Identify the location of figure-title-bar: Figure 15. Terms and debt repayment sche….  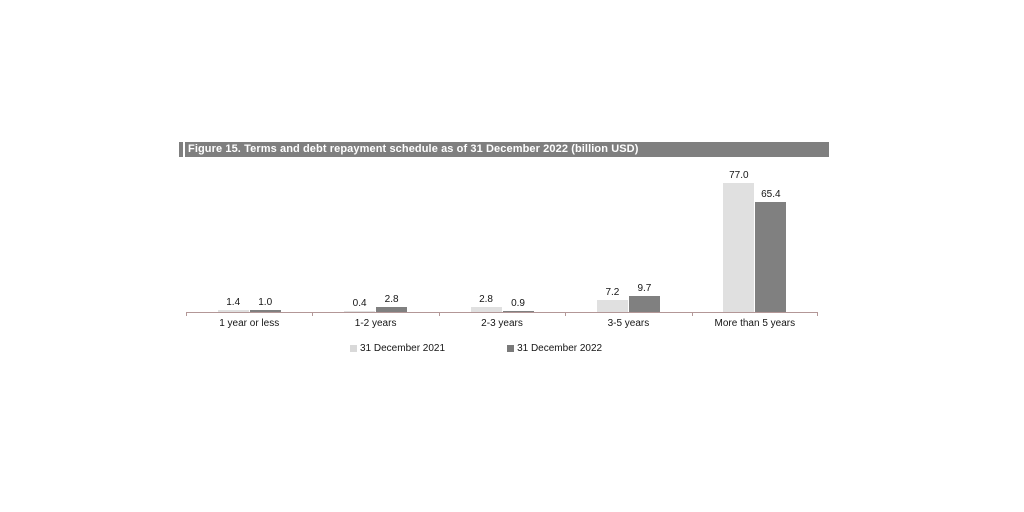
(504, 149).